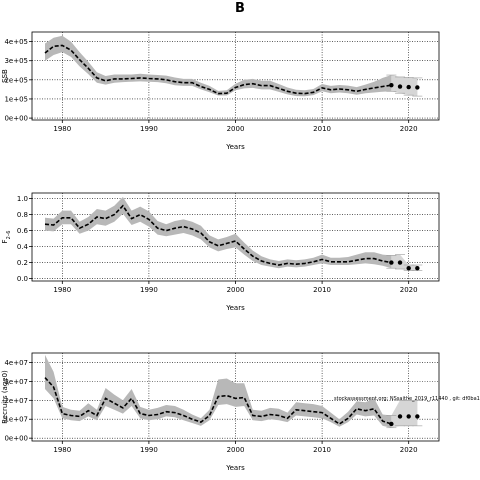  I want to click on y-axis-label: F2–6, so click(6, 237).